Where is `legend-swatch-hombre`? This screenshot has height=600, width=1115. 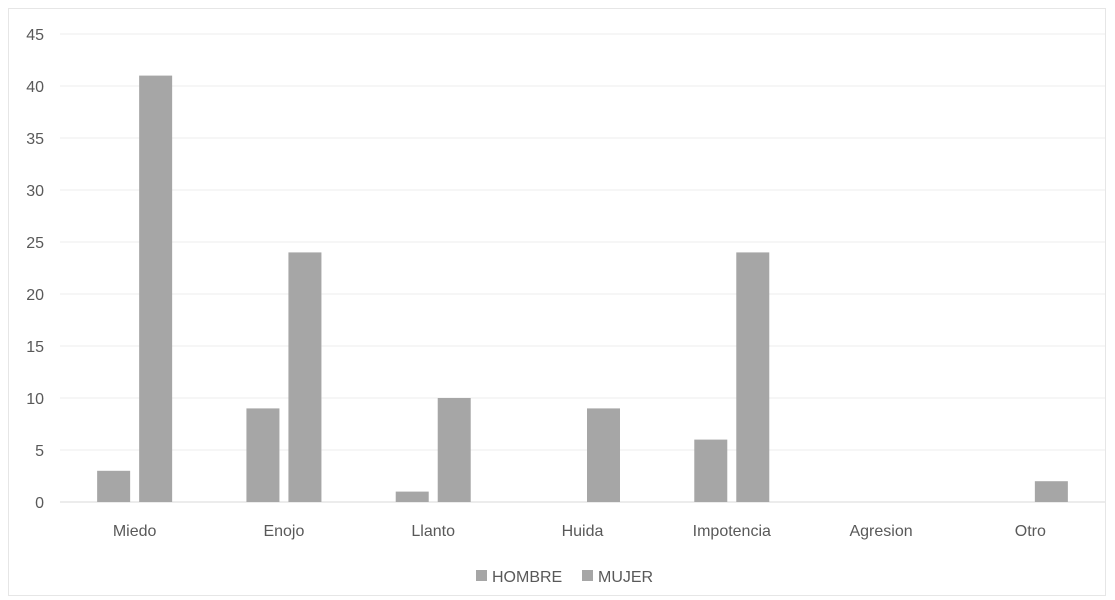
legend-swatch-hombre is located at coordinates (481, 575).